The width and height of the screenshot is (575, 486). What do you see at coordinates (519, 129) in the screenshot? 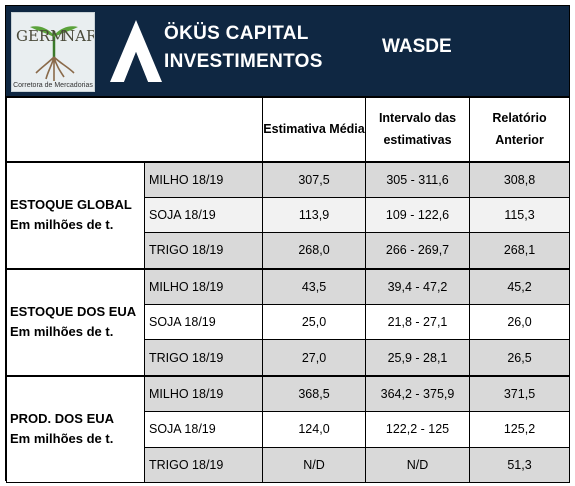
I see `header-relatorio-anterior: Relatório Anterior` at bounding box center [519, 129].